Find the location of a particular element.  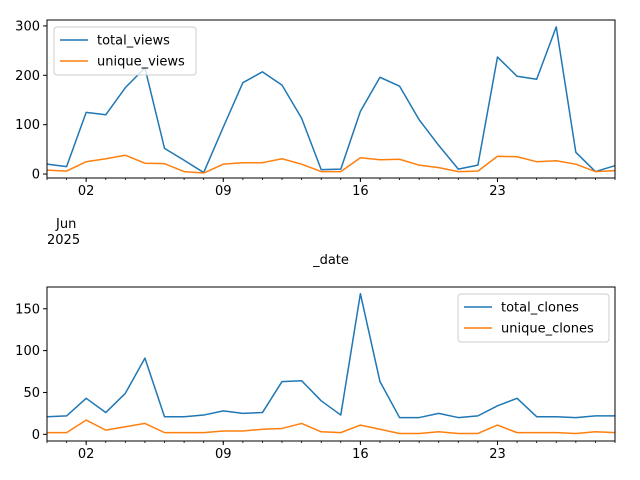

month-label: Jun is located at coordinates (65, 224).